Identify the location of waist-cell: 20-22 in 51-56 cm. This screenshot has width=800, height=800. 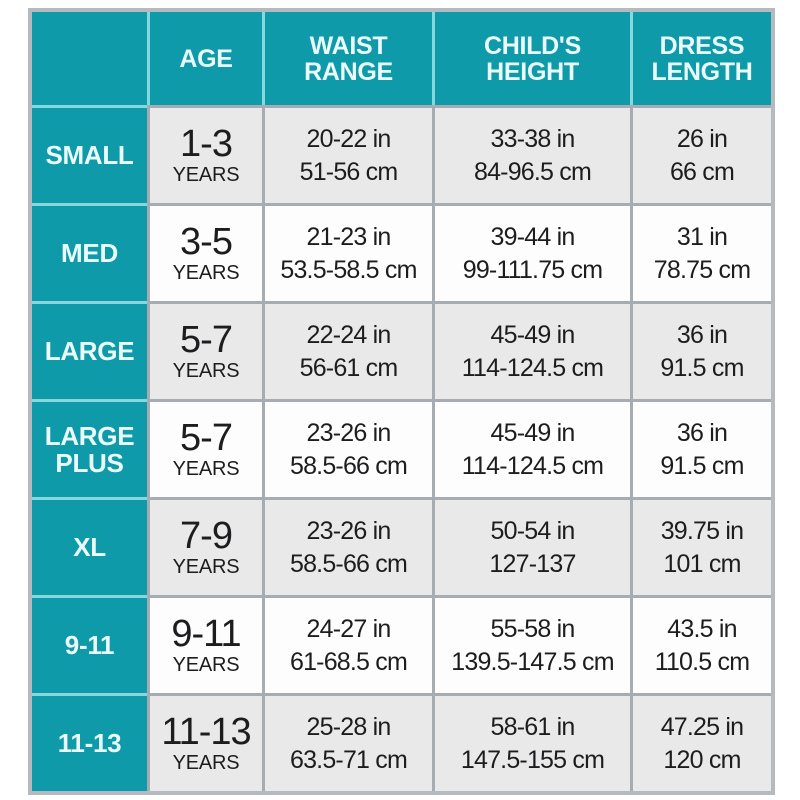
(348, 155).